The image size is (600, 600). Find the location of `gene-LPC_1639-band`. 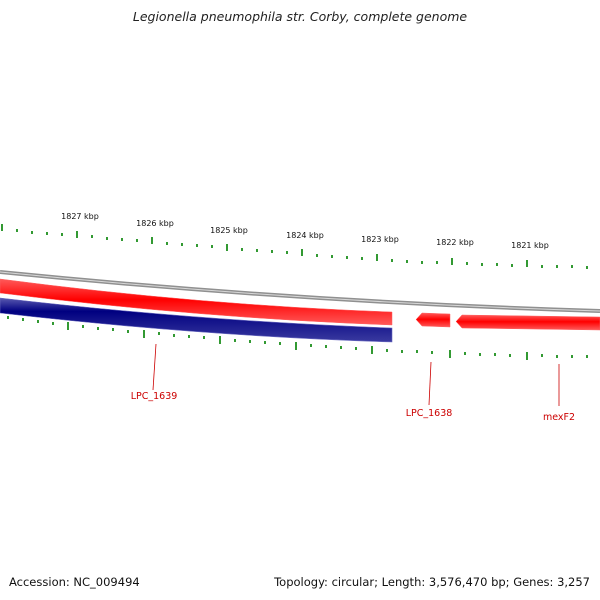

gene-LPC_1639-band is located at coordinates (196, 320).